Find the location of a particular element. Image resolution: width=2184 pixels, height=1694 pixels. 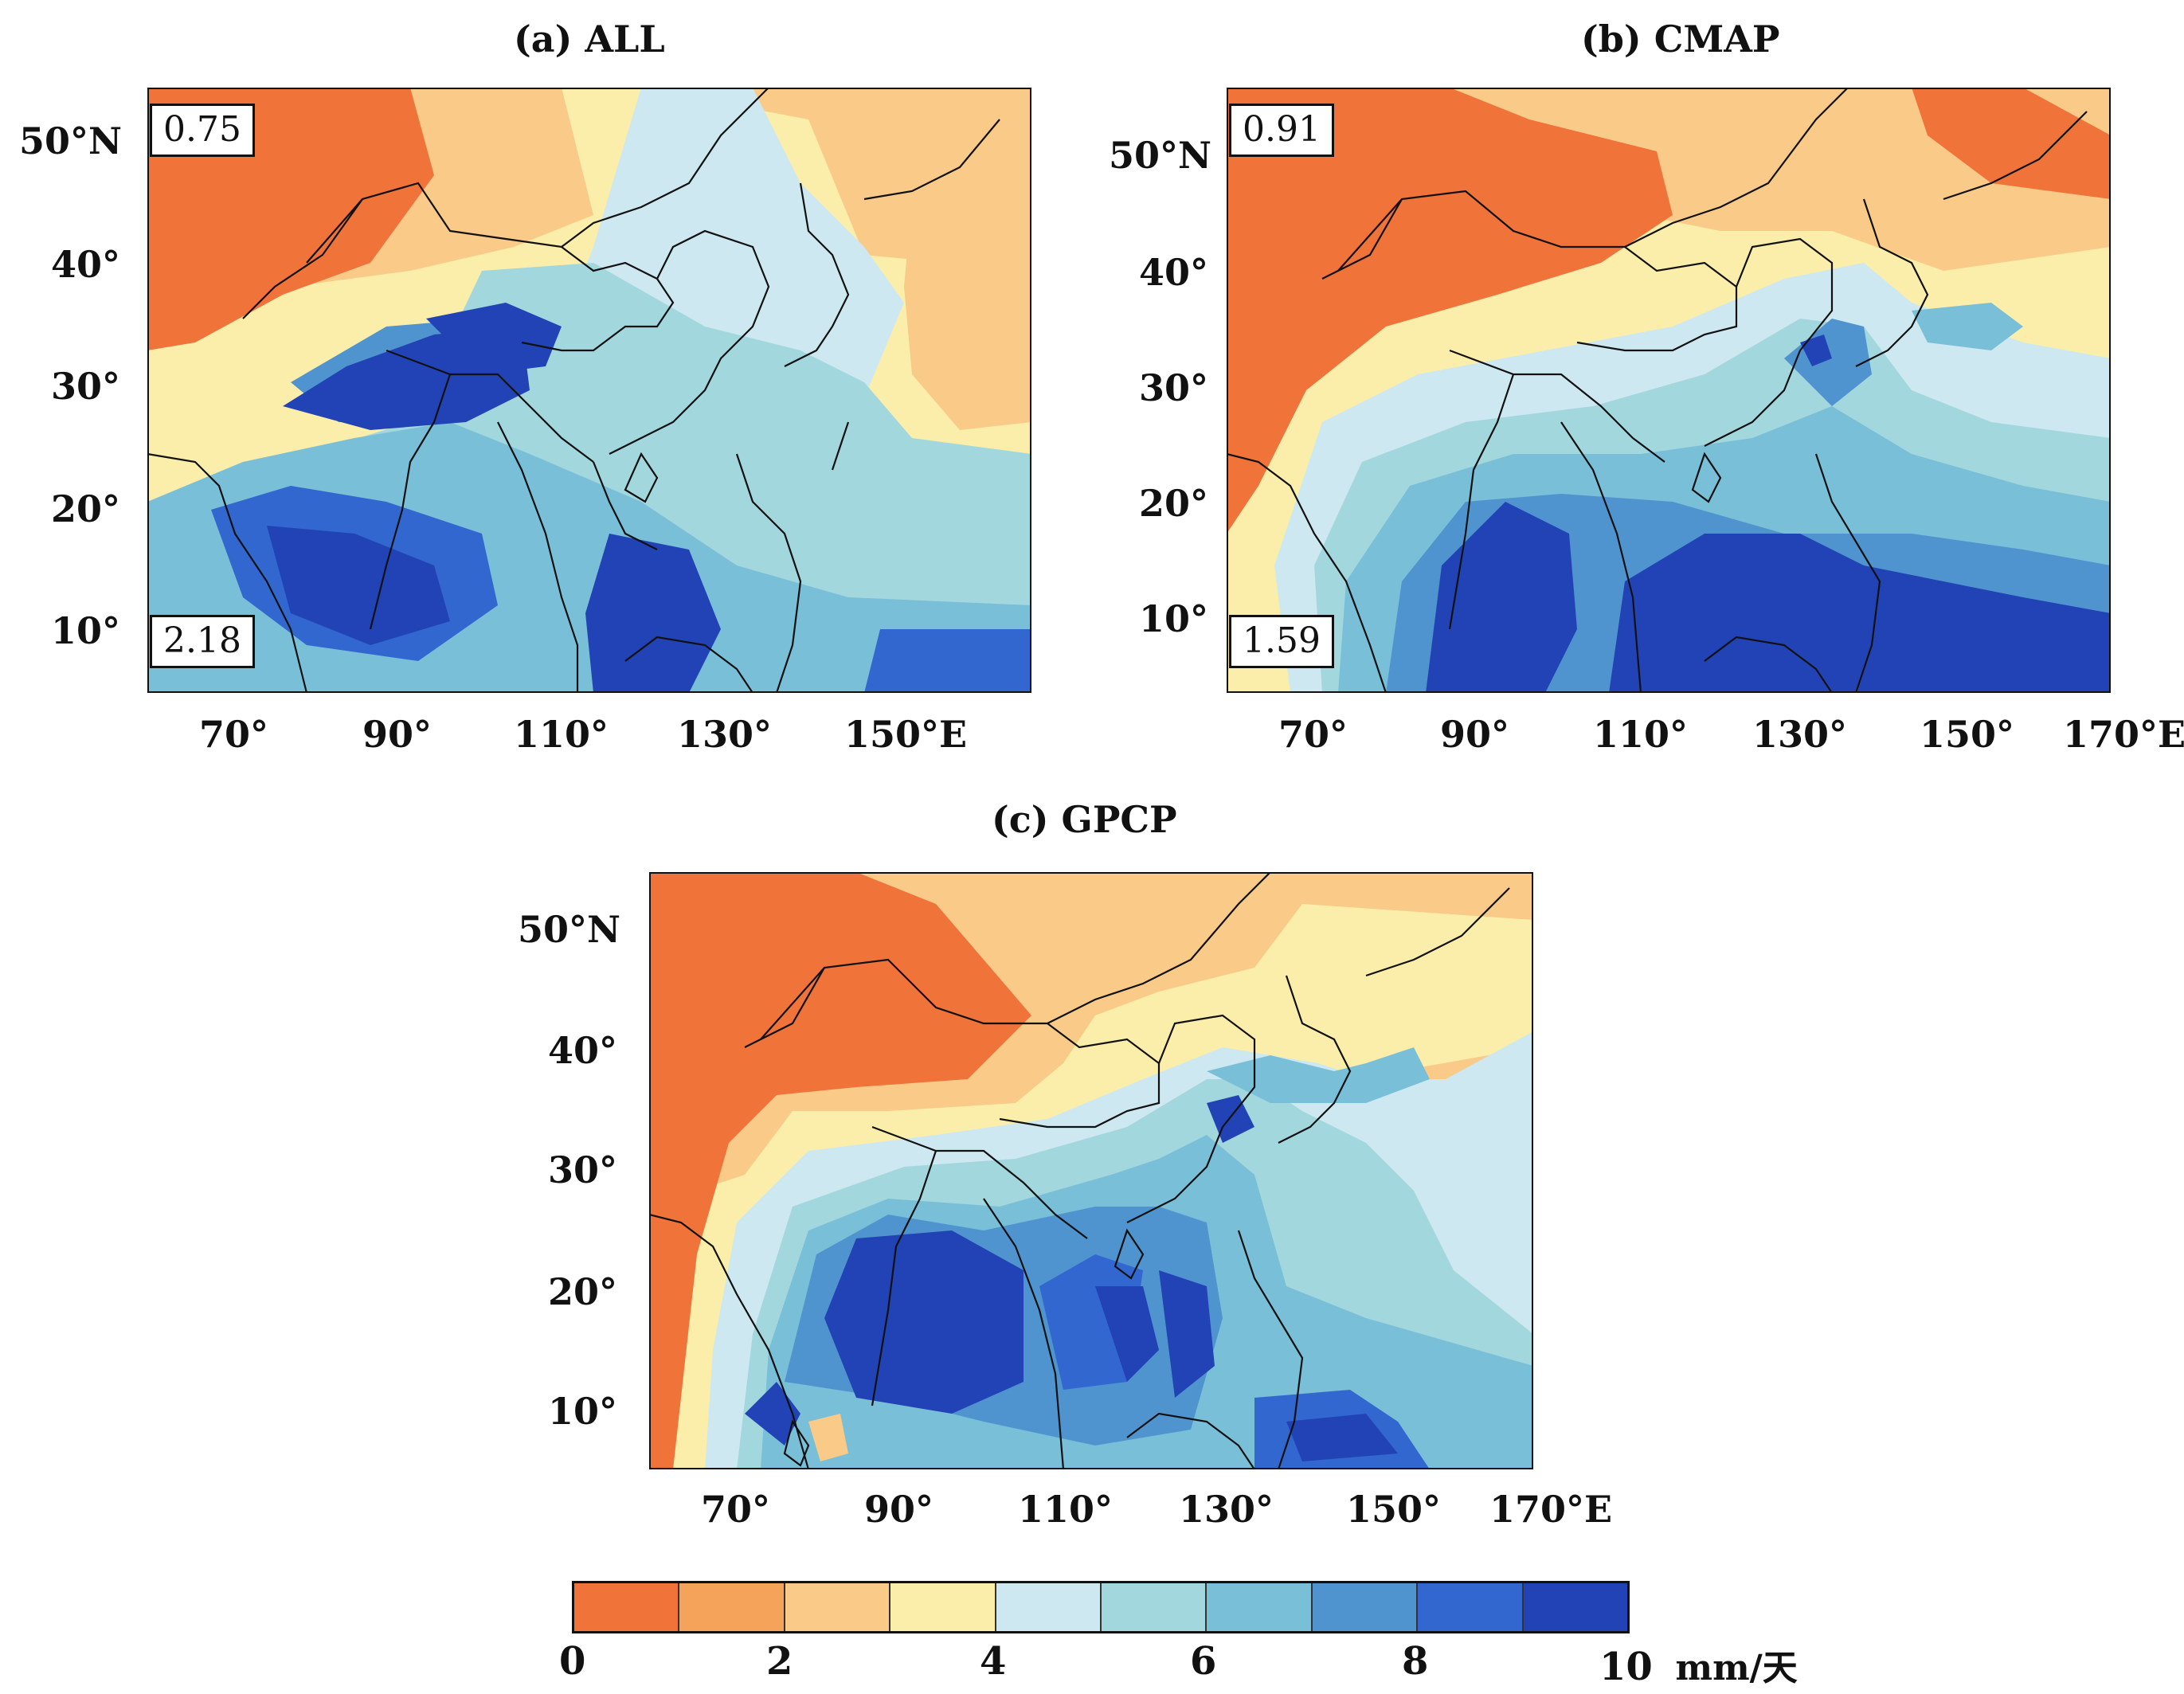

panel-b-lon-130: 130° is located at coordinates (1800, 734).